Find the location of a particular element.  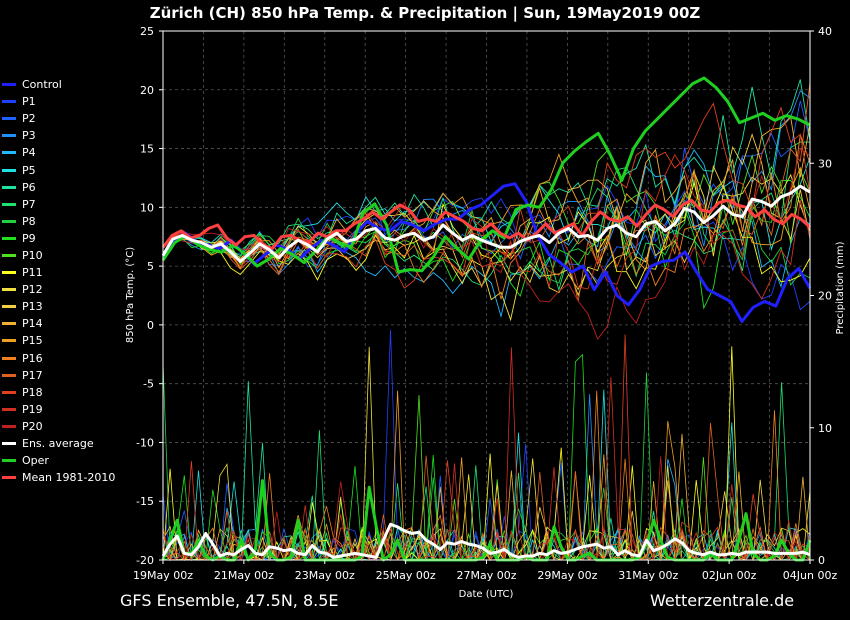

x-tick-label: 19May 00z is located at coordinates (163, 575).